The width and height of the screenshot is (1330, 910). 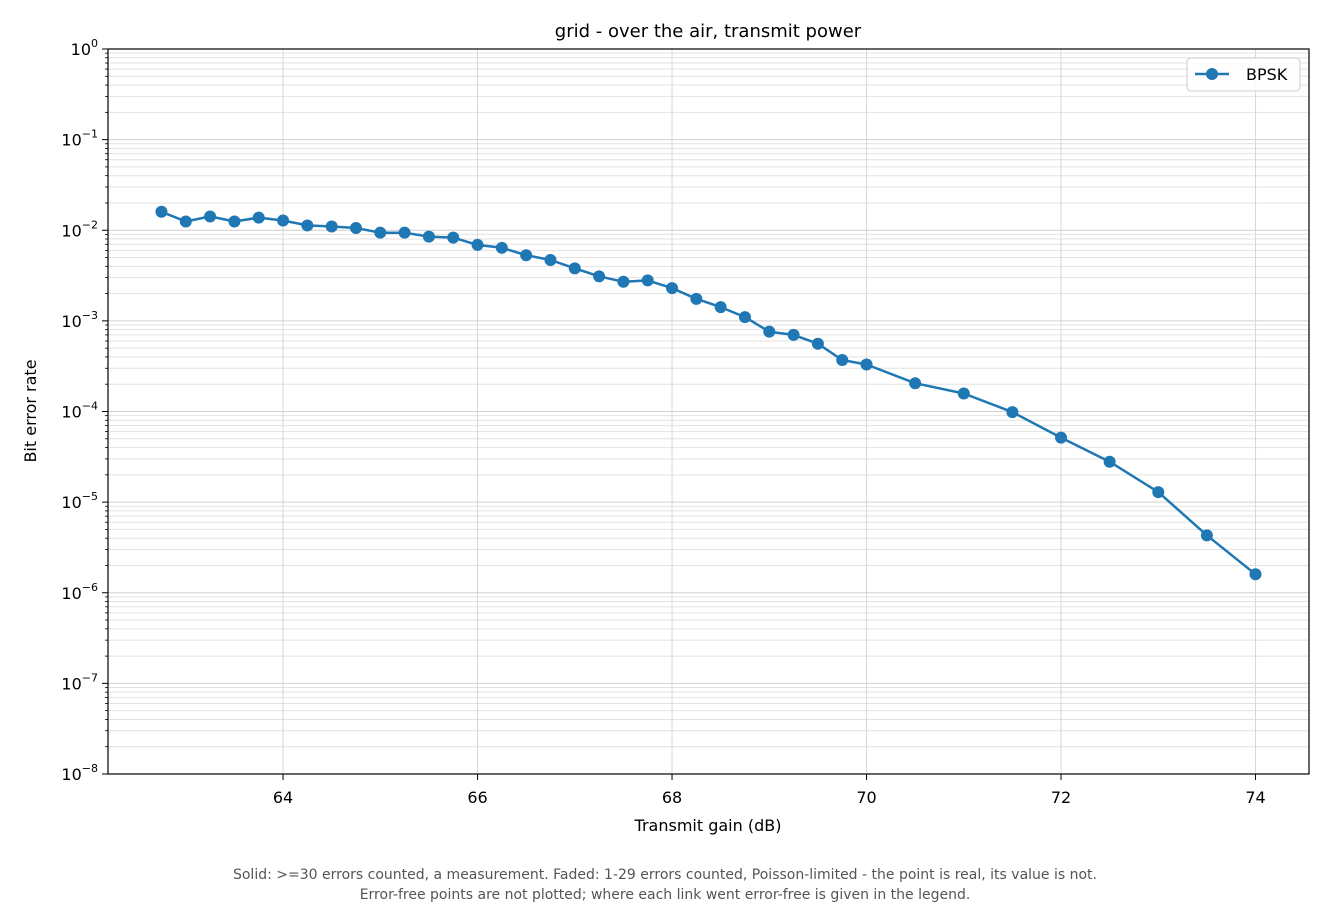 I want to click on y-tick-label: 10⁻¹, so click(x=79, y=139).